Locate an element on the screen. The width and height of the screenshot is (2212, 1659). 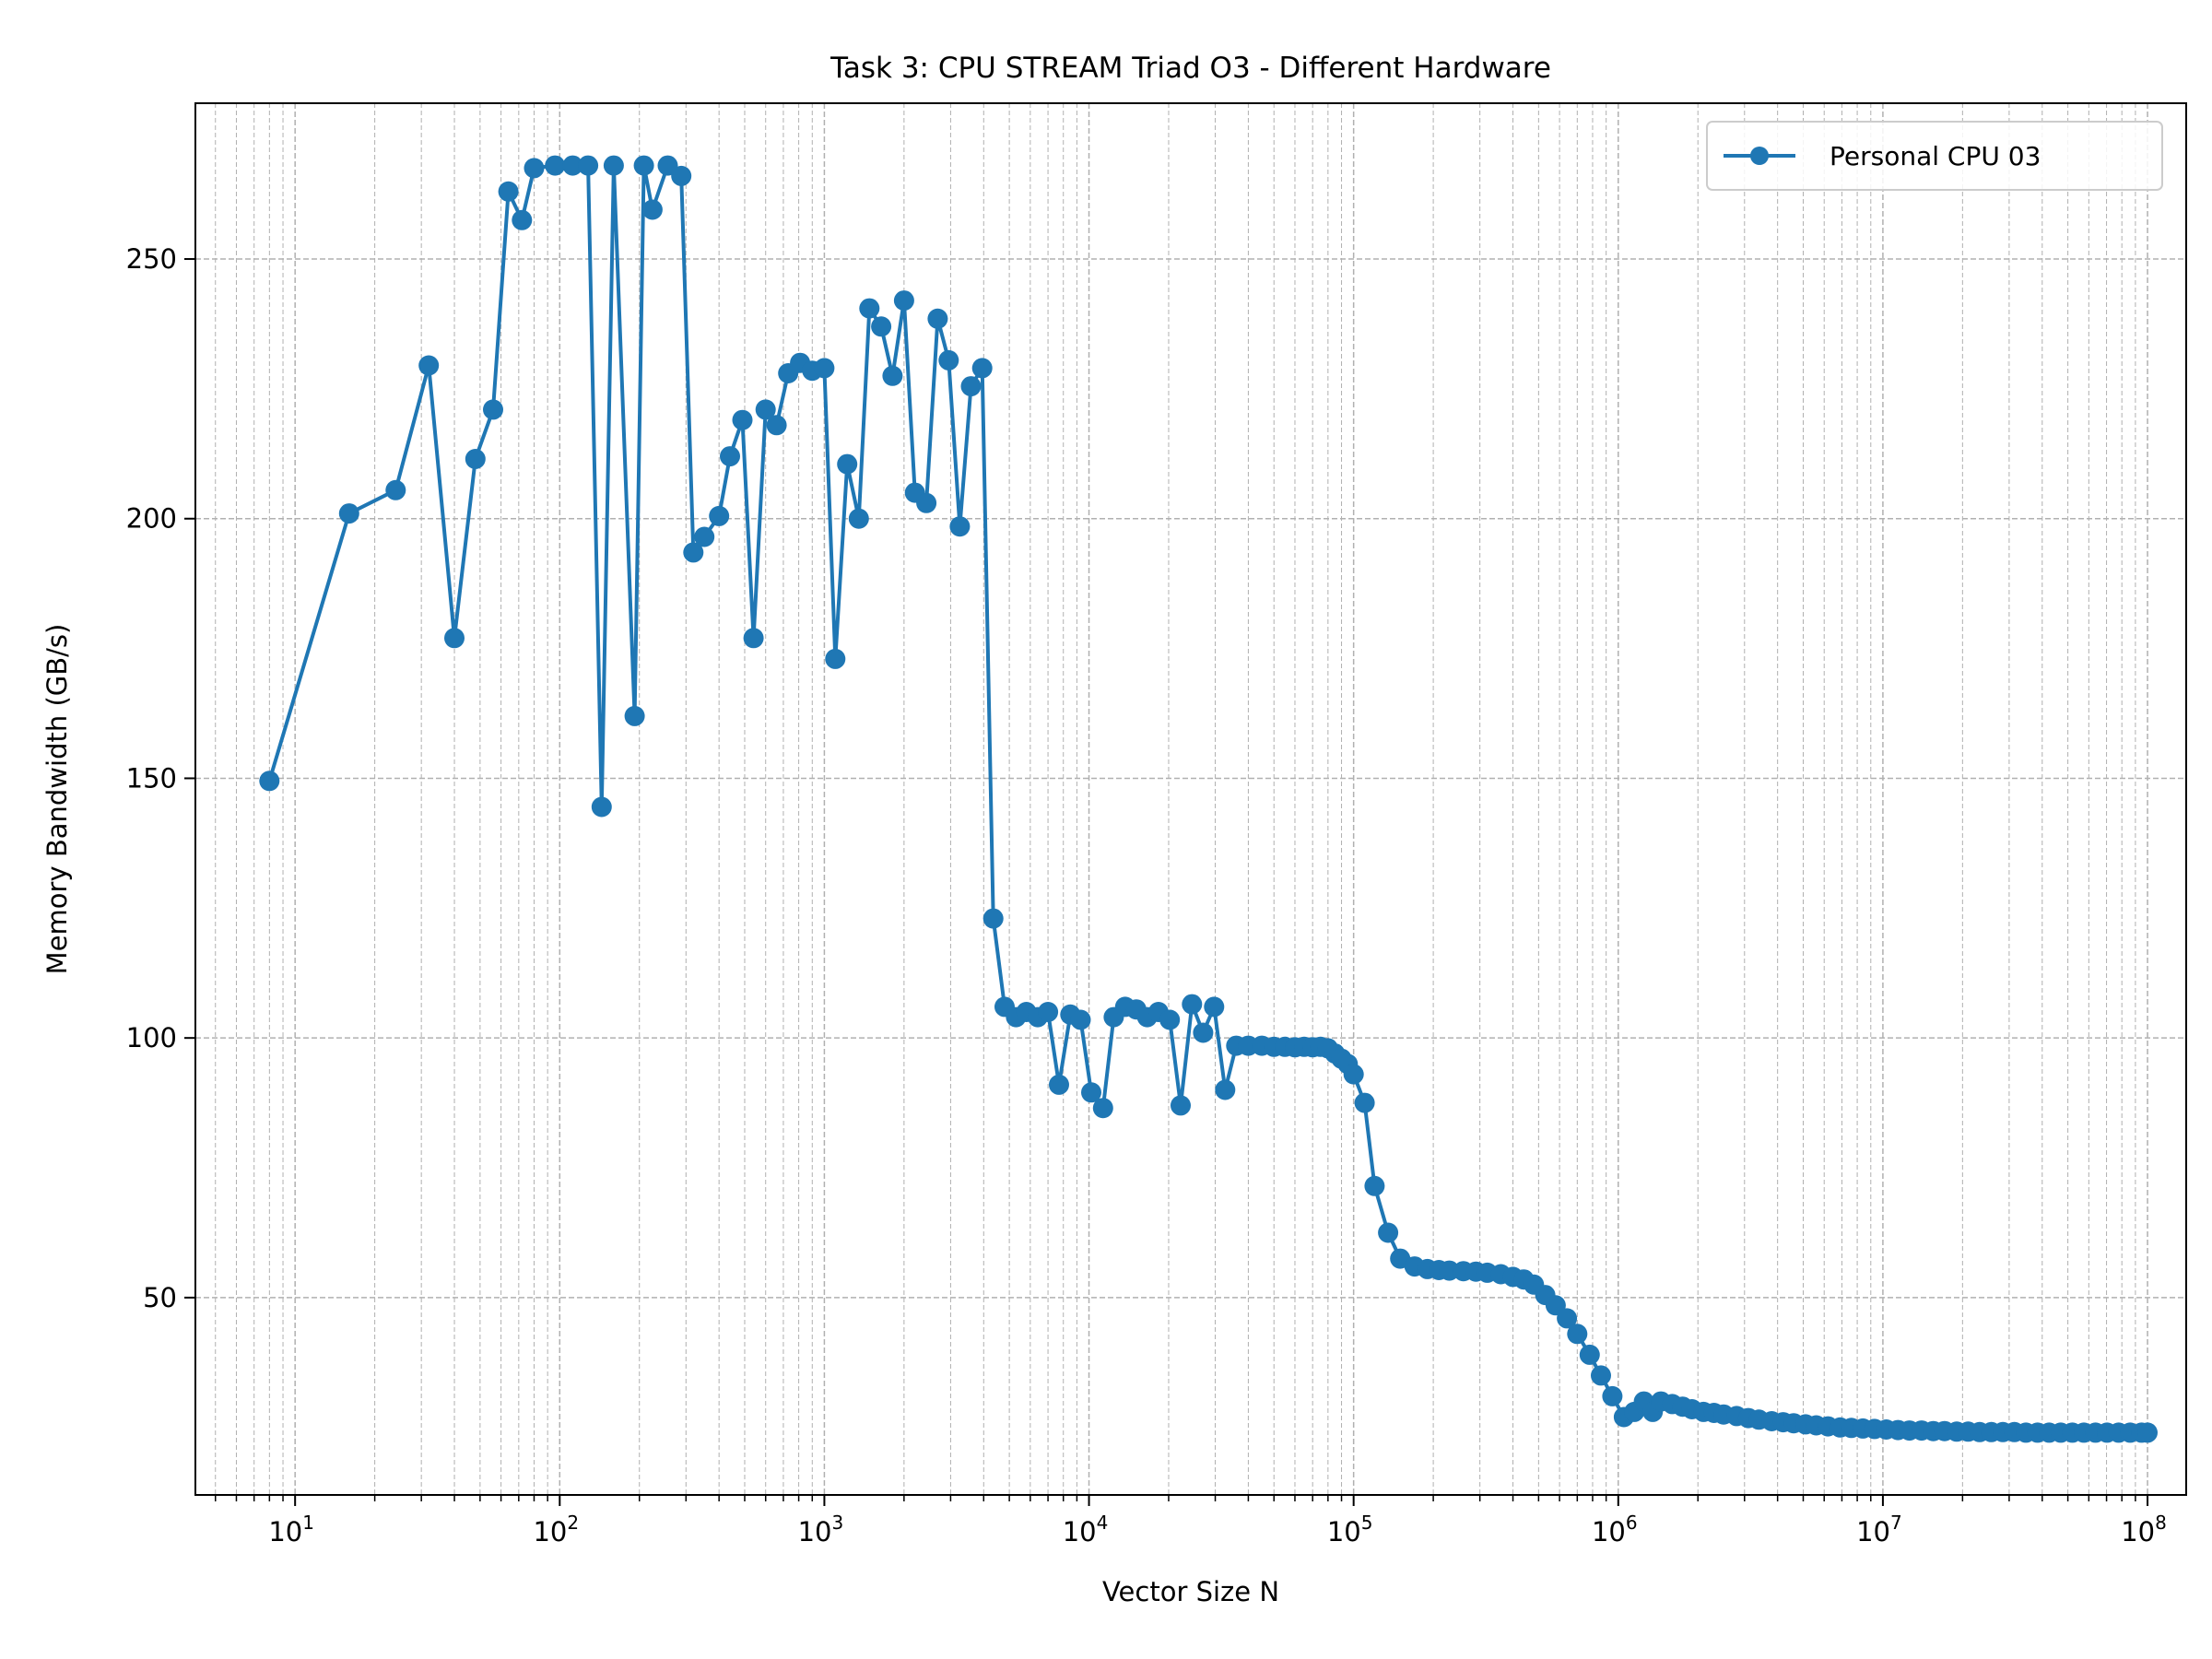
y-tick-label: 200 is located at coordinates (151, 519).